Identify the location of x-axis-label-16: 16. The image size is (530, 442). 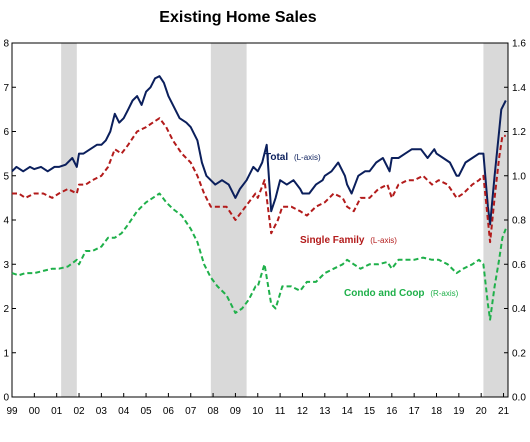
(392, 411).